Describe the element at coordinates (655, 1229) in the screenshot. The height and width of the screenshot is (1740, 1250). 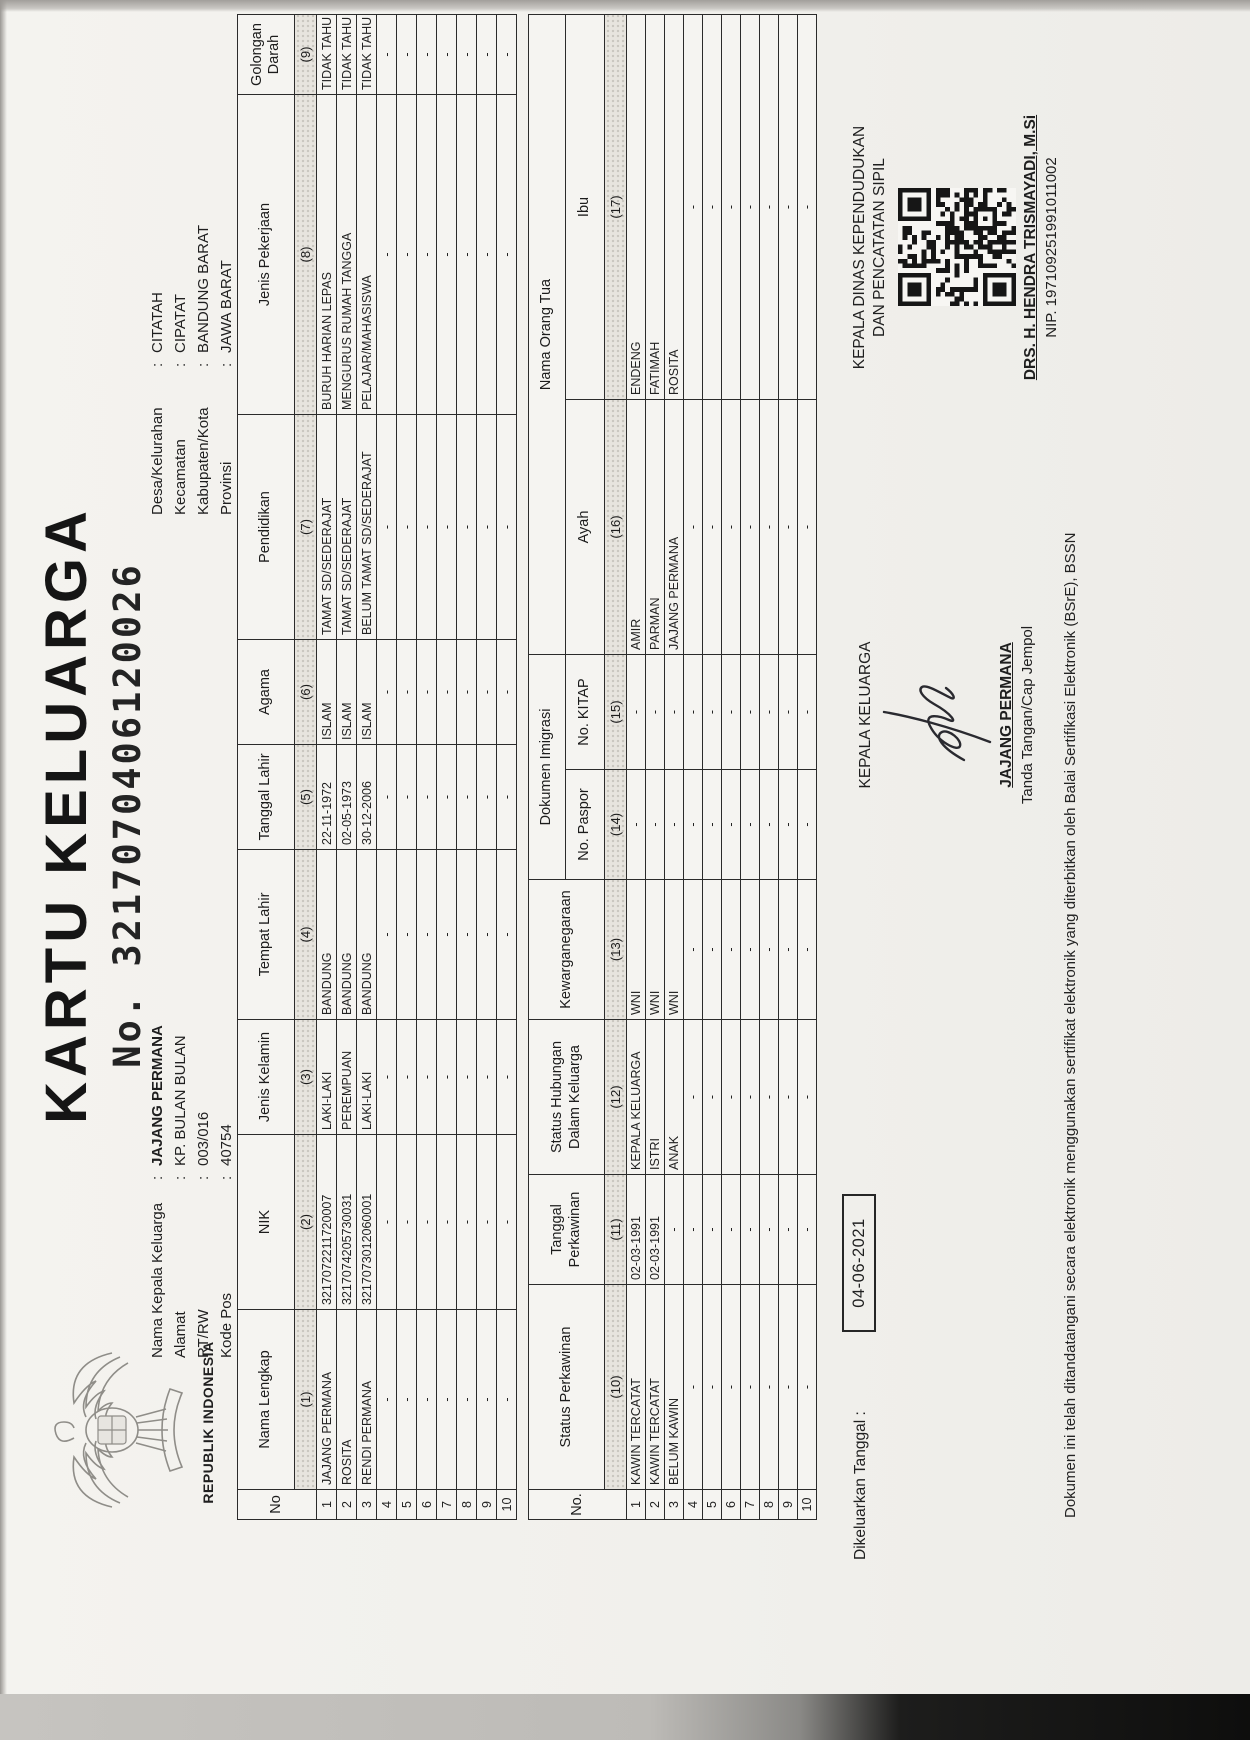
I see `data-cell: 02-03-1991` at that location.